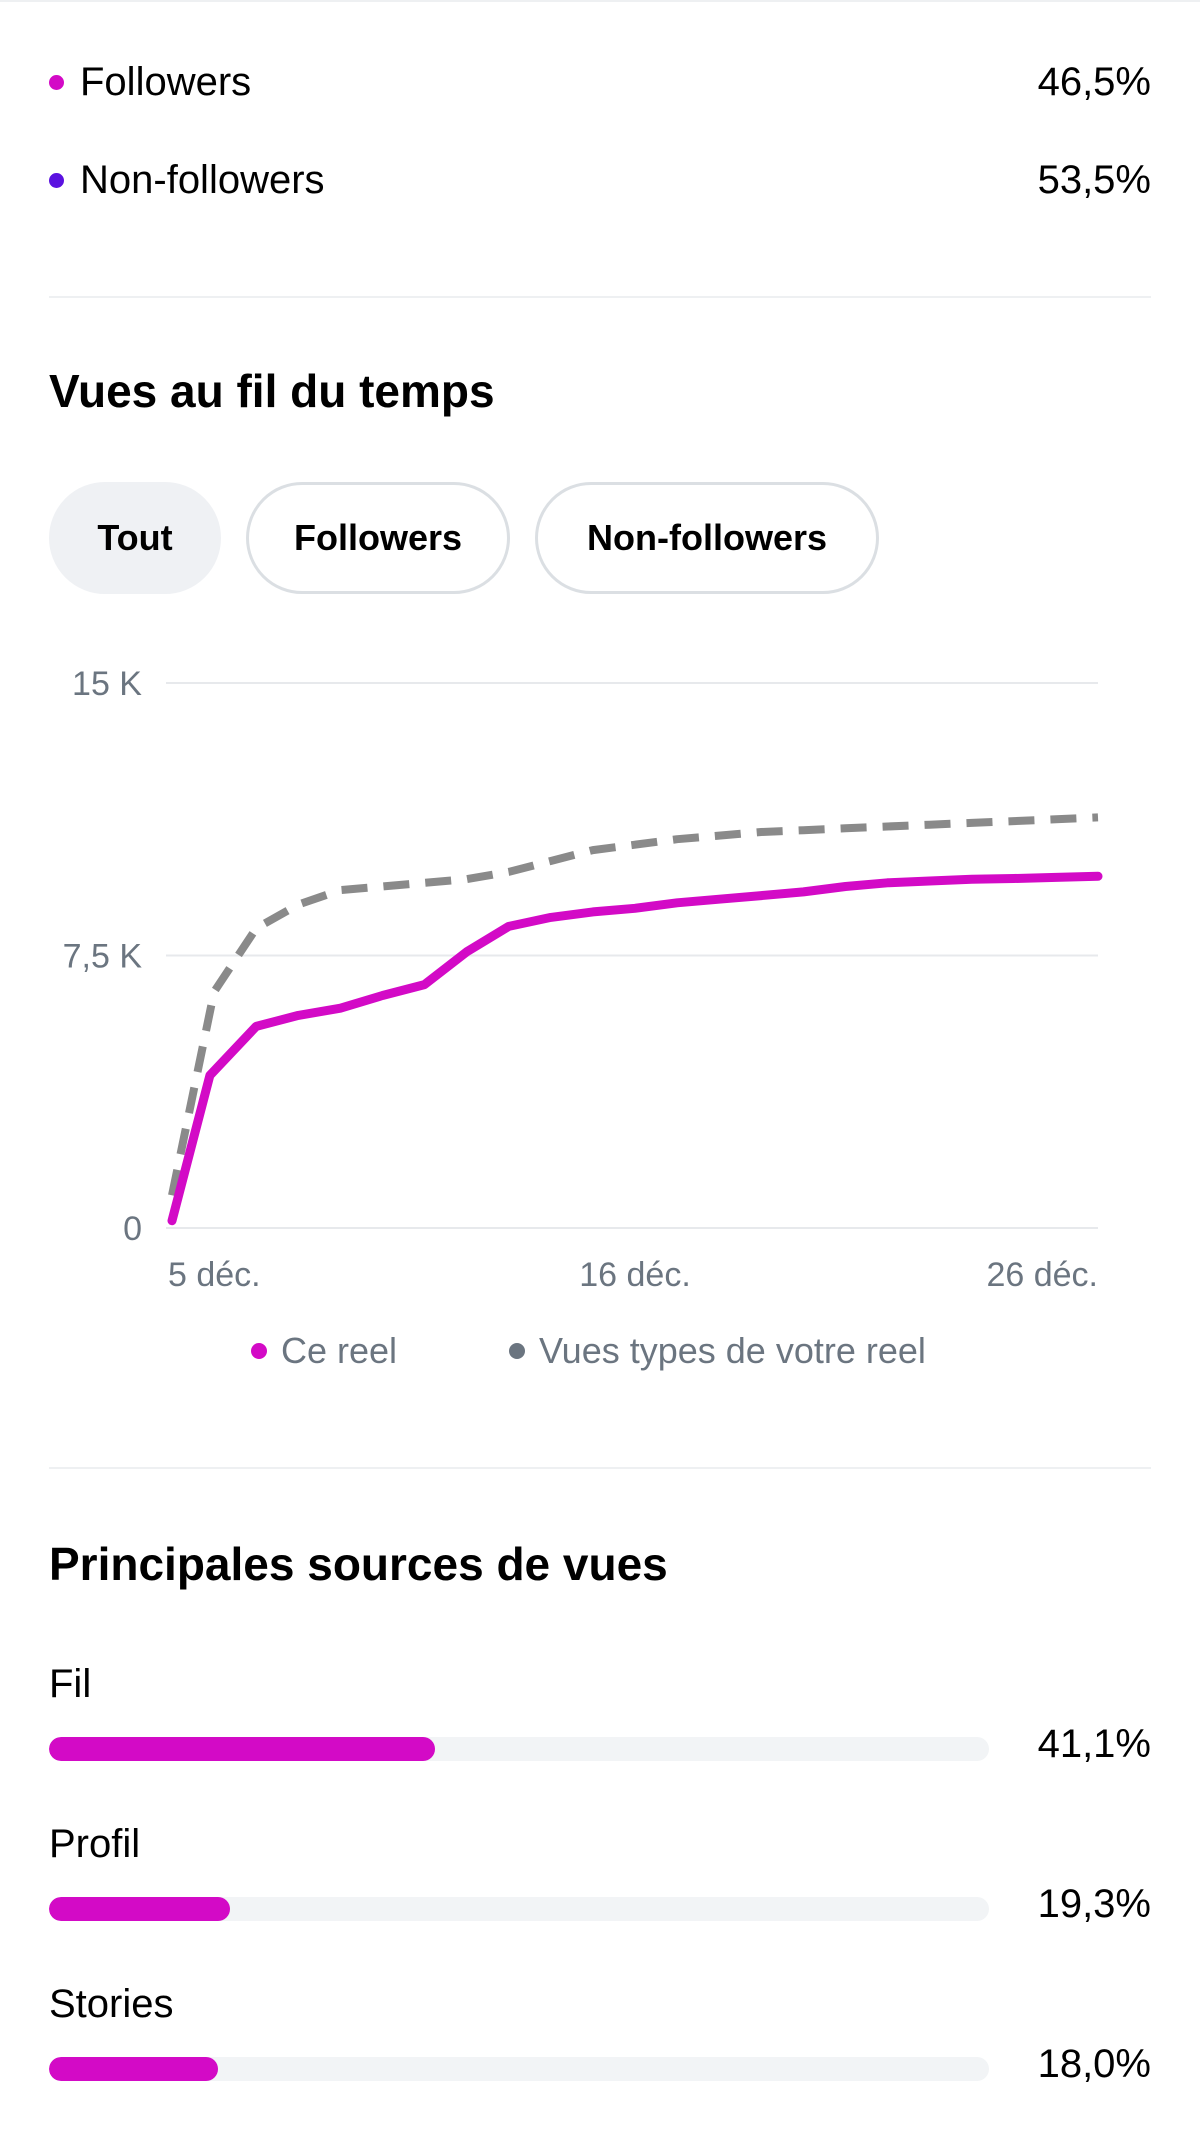 Image resolution: width=1200 pixels, height=2132 pixels. I want to click on y-tick-label: 0, so click(132, 1229).